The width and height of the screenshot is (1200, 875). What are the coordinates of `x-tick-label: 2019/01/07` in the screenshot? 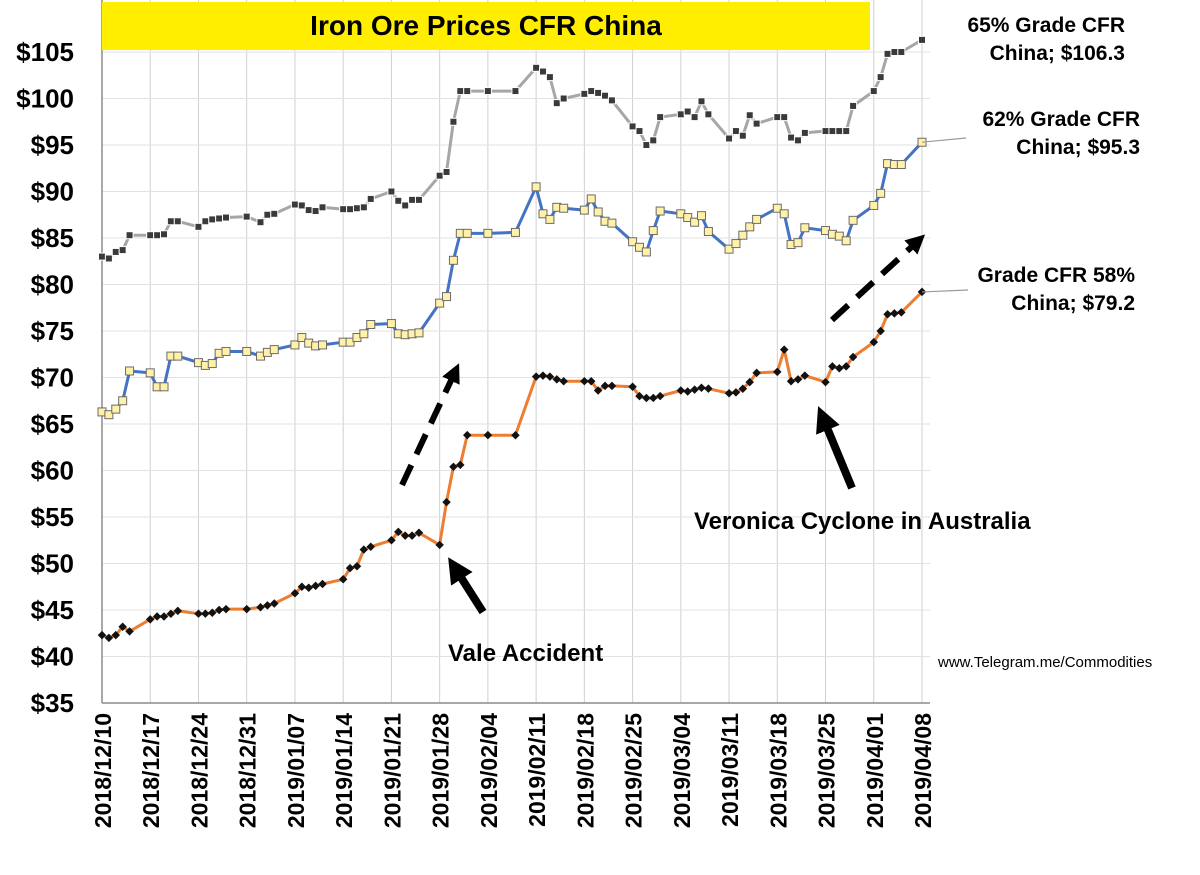 It's located at (296, 770).